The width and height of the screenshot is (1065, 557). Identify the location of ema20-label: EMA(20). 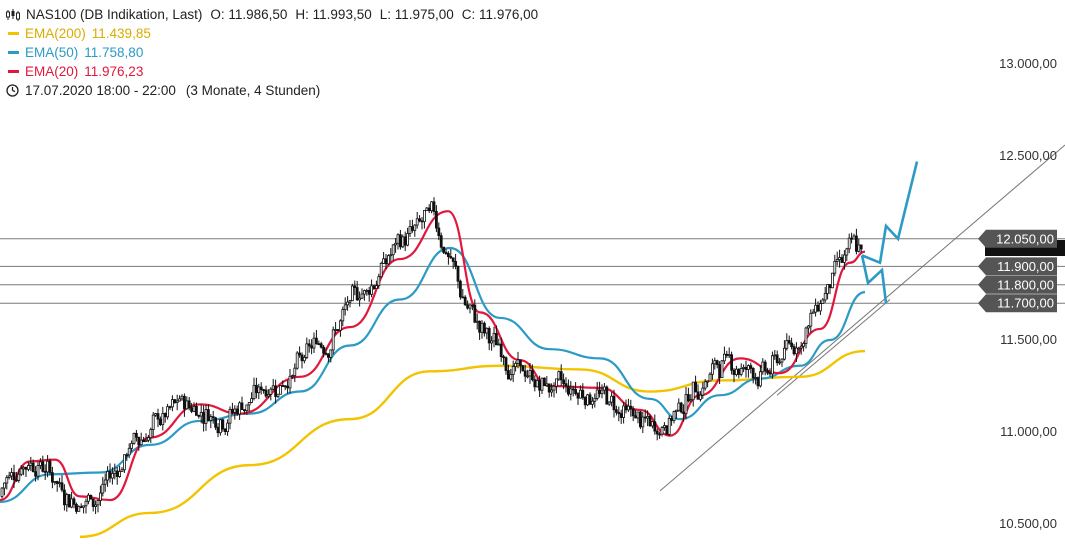
(52, 71).